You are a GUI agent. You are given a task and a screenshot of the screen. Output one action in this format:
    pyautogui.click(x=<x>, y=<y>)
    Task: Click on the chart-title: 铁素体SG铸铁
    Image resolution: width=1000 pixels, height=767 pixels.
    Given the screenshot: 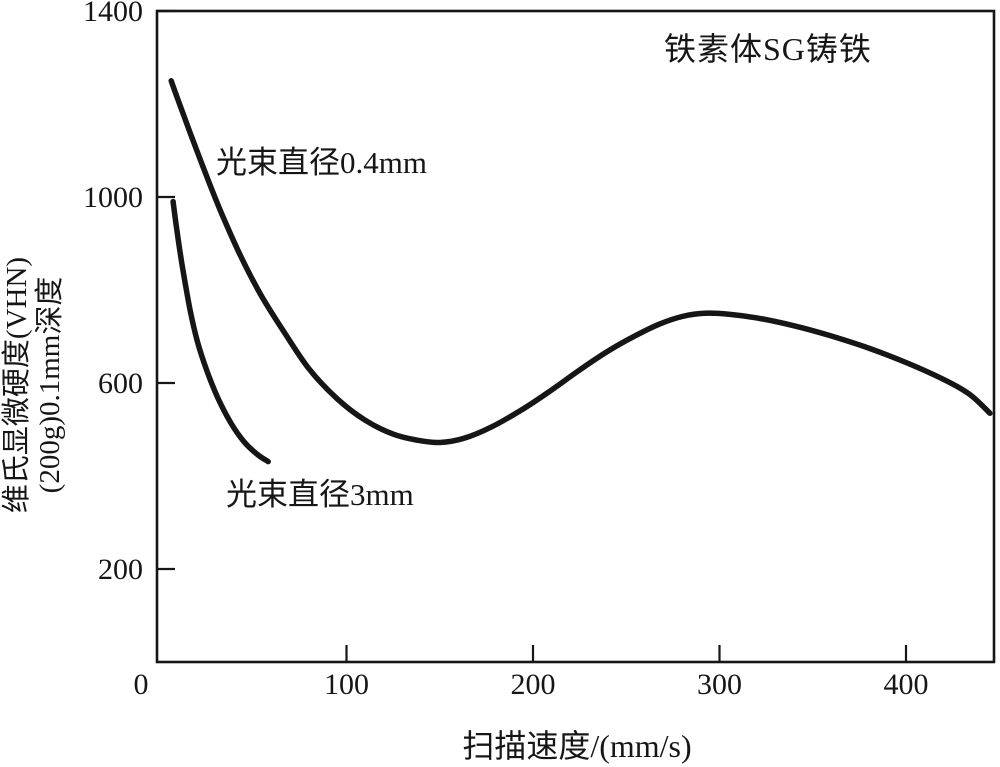 What is the action you would take?
    pyautogui.click(x=768, y=49)
    